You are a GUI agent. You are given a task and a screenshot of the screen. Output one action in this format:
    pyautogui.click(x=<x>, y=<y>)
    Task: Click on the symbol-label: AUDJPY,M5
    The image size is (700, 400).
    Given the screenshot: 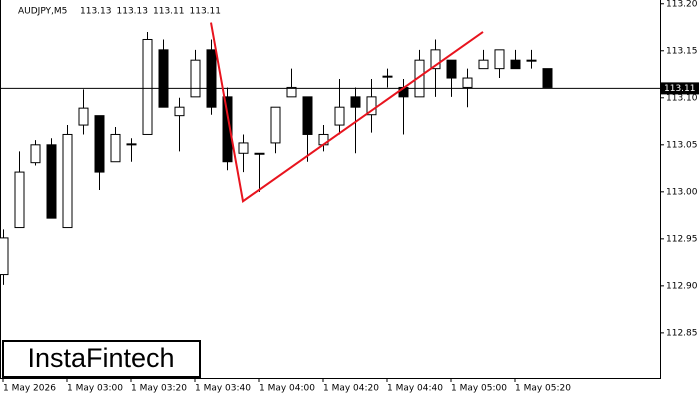 What is the action you would take?
    pyautogui.click(x=42, y=12)
    